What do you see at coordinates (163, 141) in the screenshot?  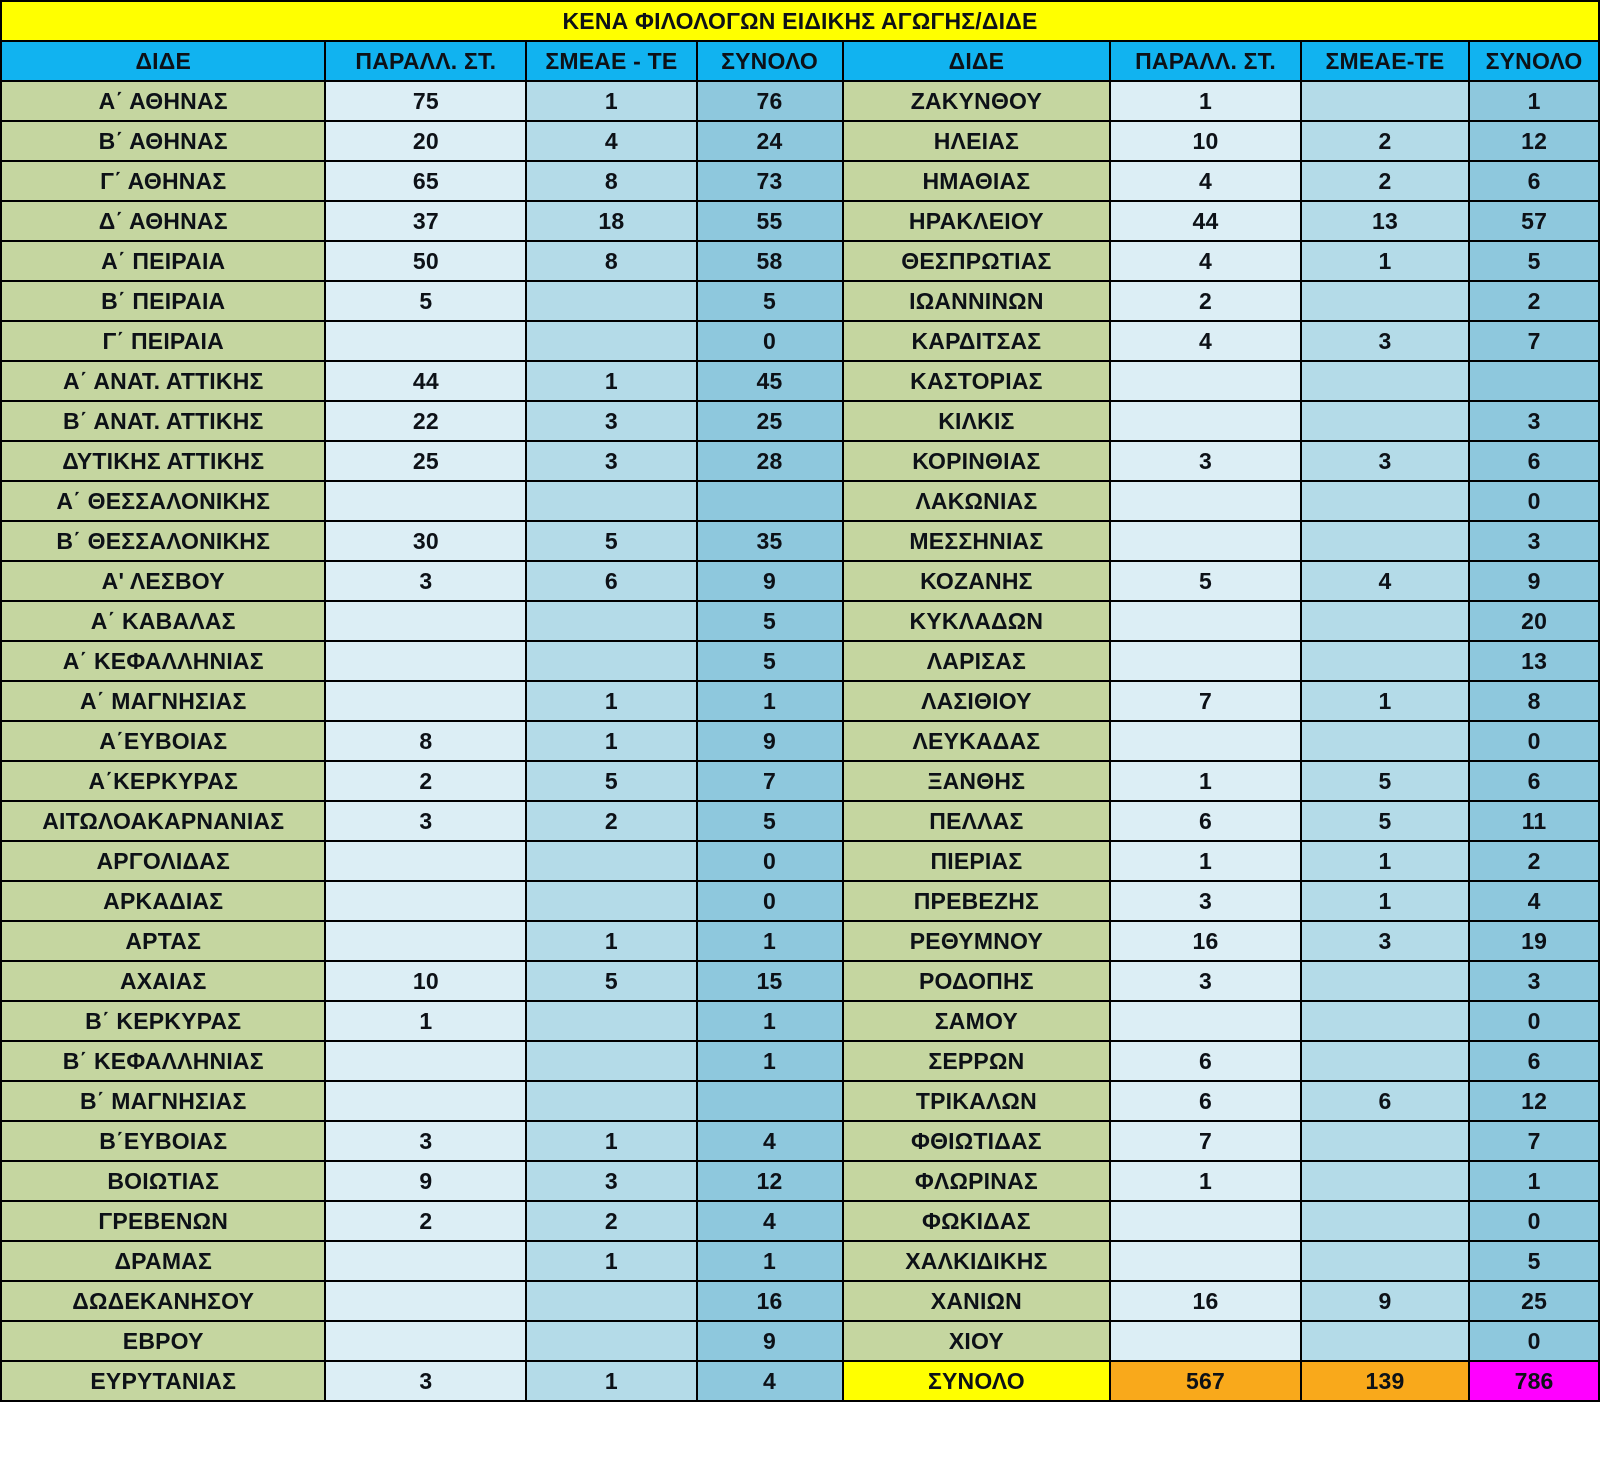 I see `region-name-cell: Β΄ ΑΘΗΝΑΣ` at bounding box center [163, 141].